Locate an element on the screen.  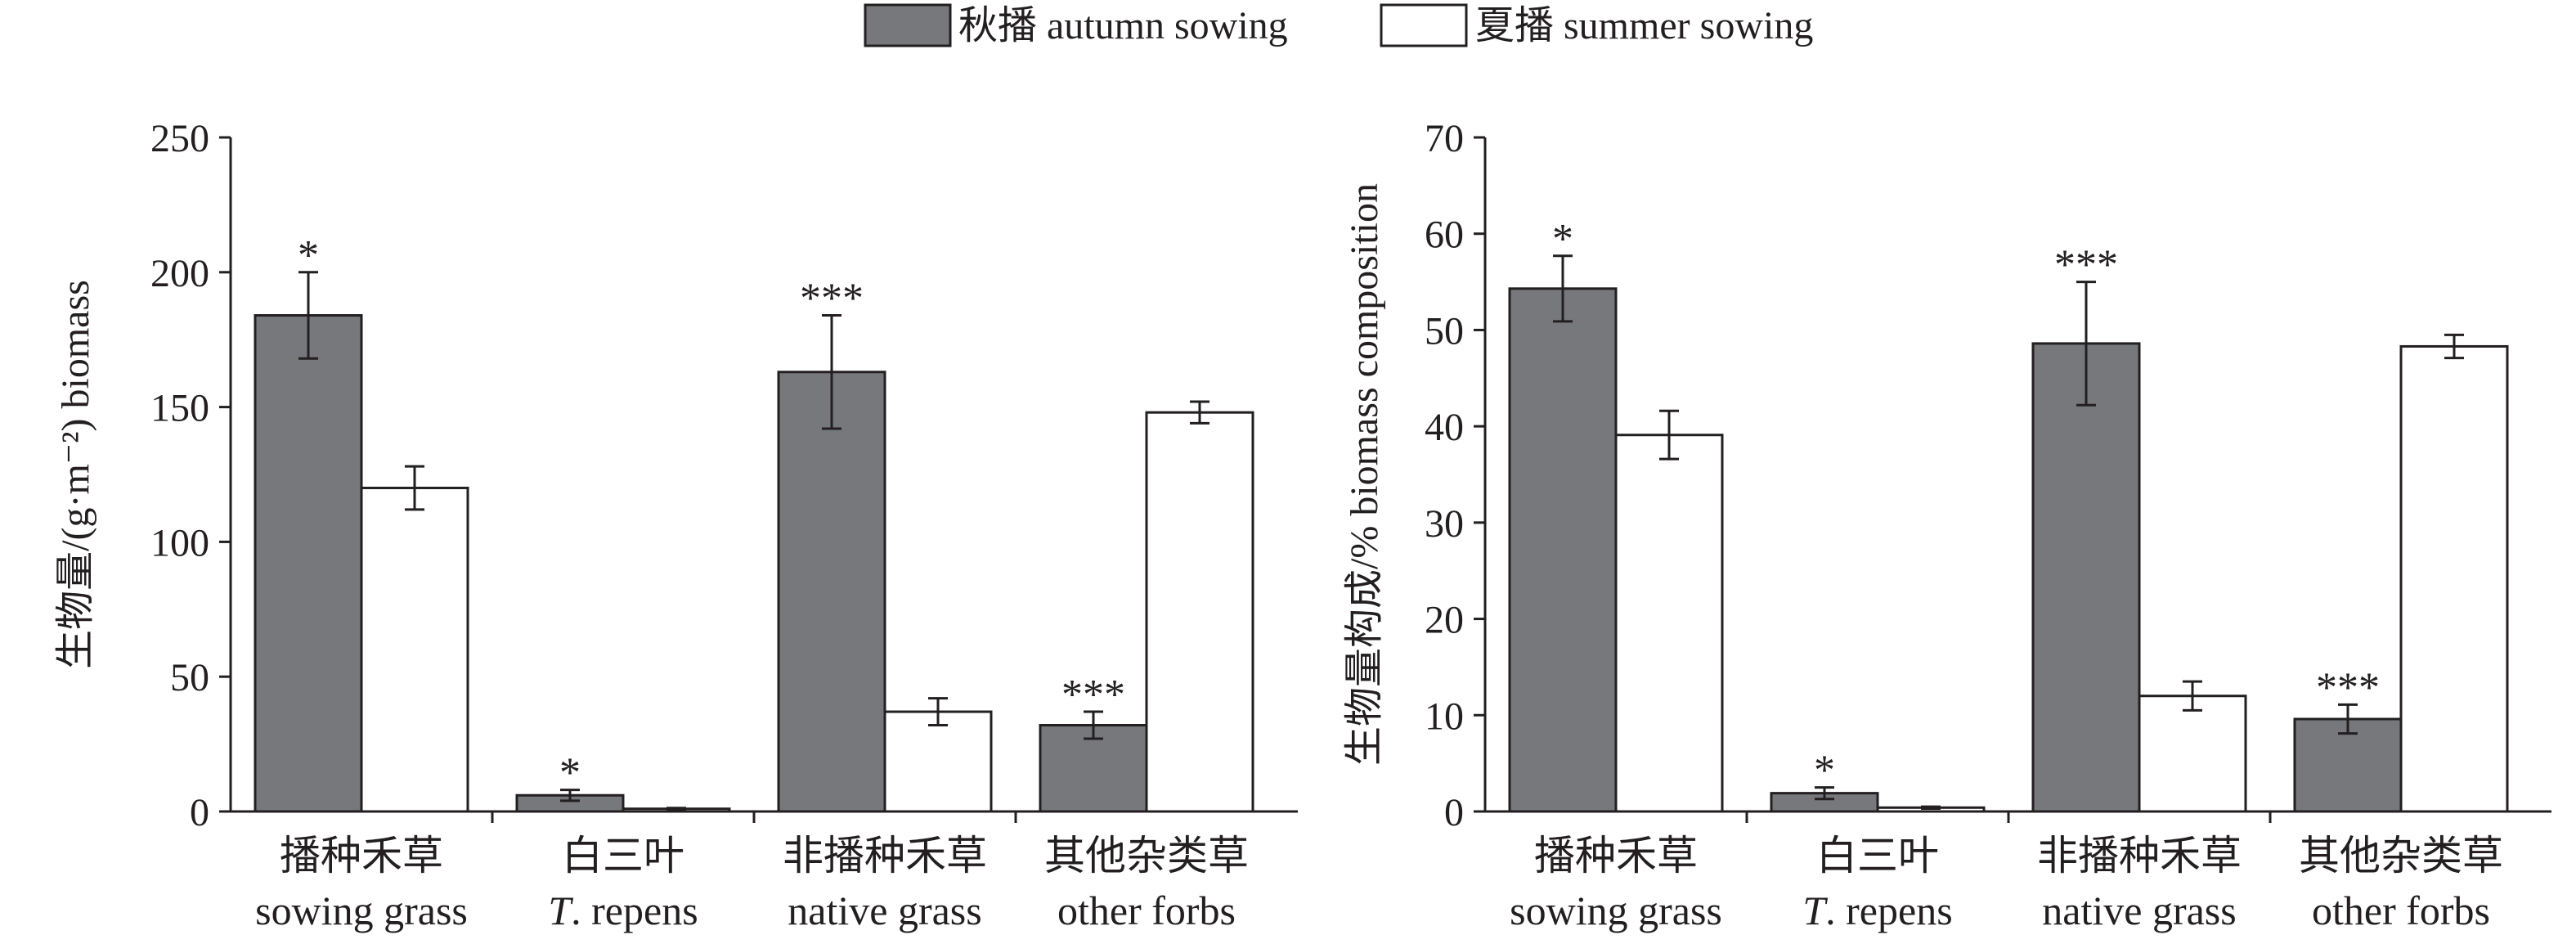
y-axis-title: 生物量构成/% biomass composition is located at coordinates (1365, 474).